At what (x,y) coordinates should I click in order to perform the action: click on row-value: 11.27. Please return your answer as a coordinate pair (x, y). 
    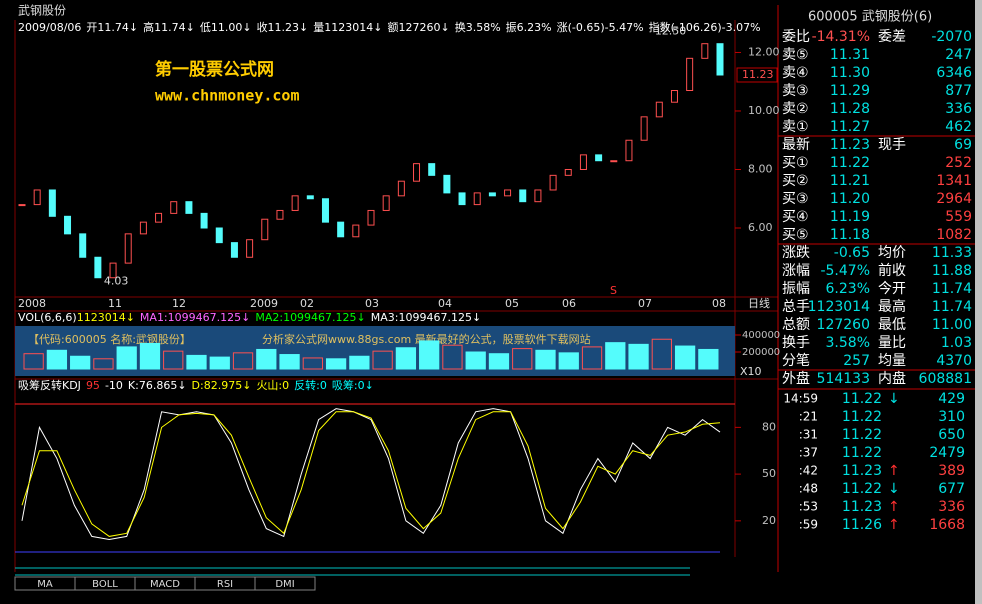
    Looking at the image, I should click on (850, 127).